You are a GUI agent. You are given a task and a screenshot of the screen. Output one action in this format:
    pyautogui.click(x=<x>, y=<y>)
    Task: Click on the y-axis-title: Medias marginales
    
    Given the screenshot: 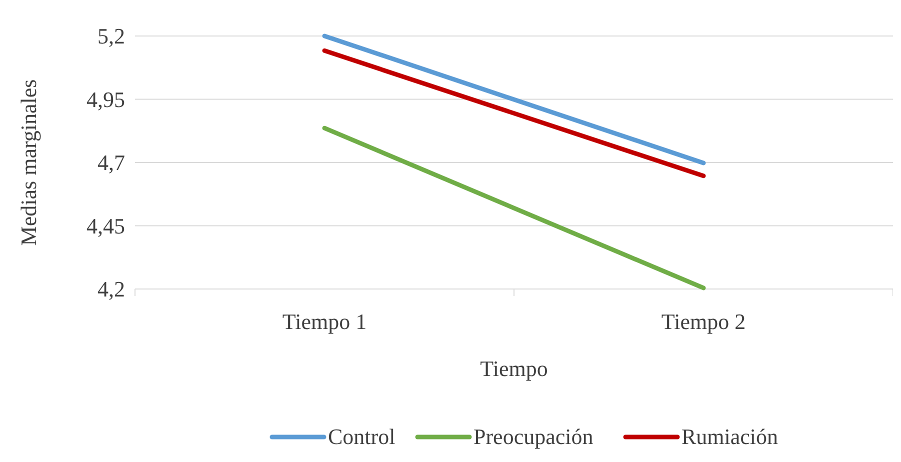 What is the action you would take?
    pyautogui.click(x=28, y=162)
    